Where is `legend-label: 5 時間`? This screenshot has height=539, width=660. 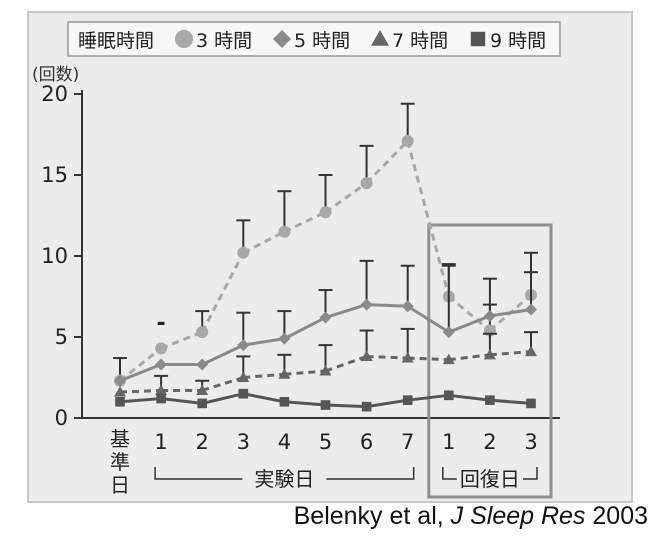
legend-label: 5 時間 is located at coordinates (322, 41).